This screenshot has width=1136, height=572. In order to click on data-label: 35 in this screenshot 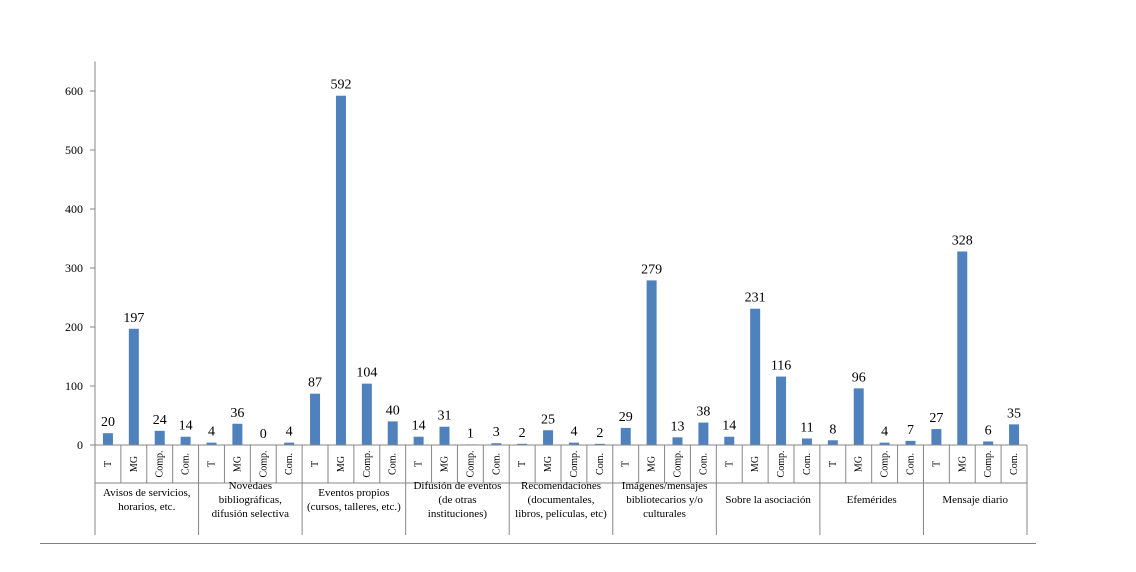, I will do `click(1014, 413)`.